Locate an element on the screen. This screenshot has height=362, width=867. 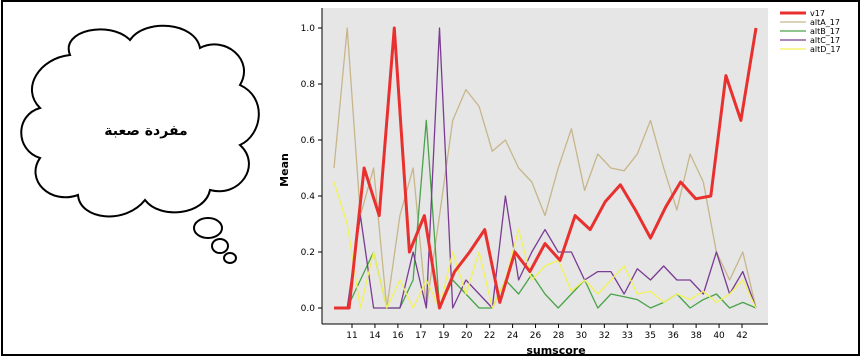
x-tick-label: 38 is located at coordinates (696, 336).